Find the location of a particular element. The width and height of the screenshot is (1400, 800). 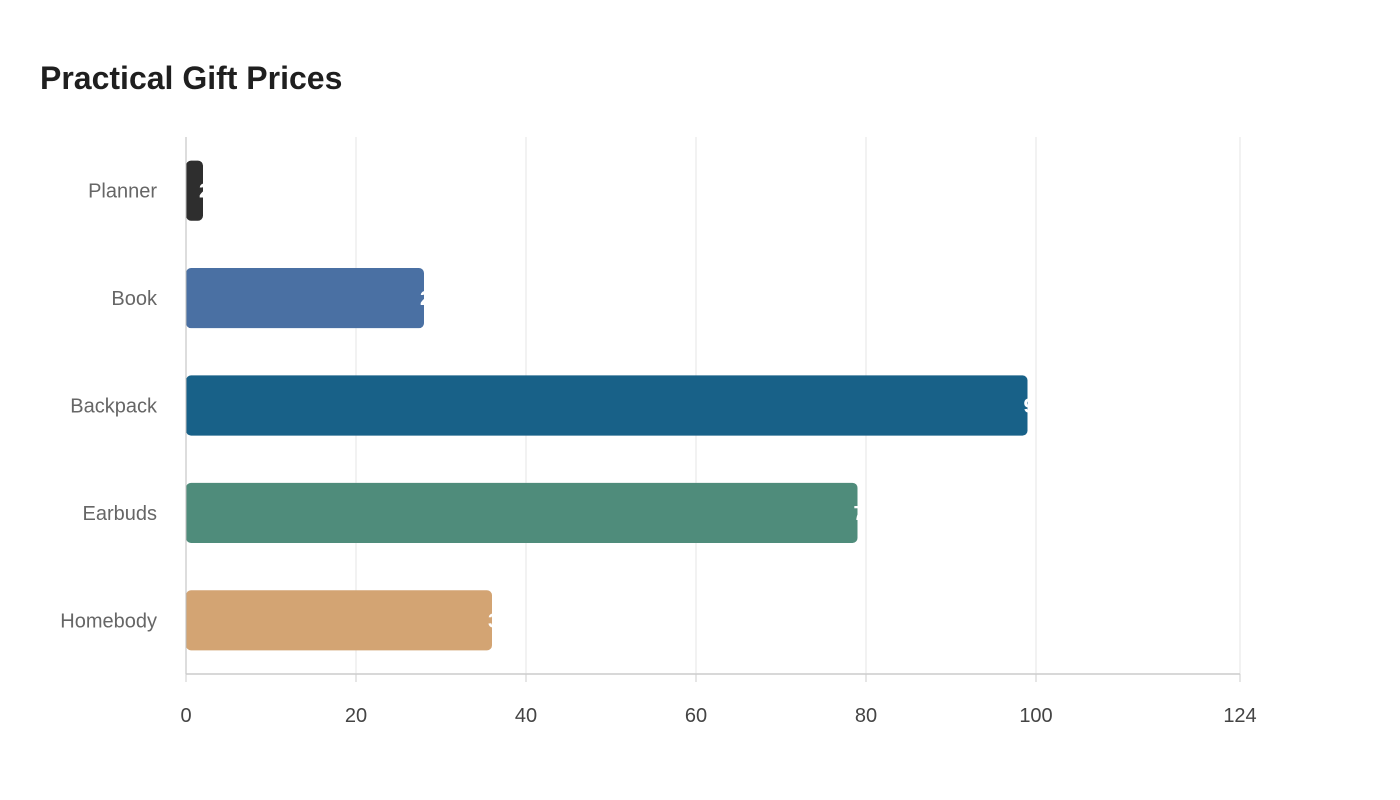

x-tick-labels: 0 20 40 60 80 100 124 is located at coordinates (718, 716).